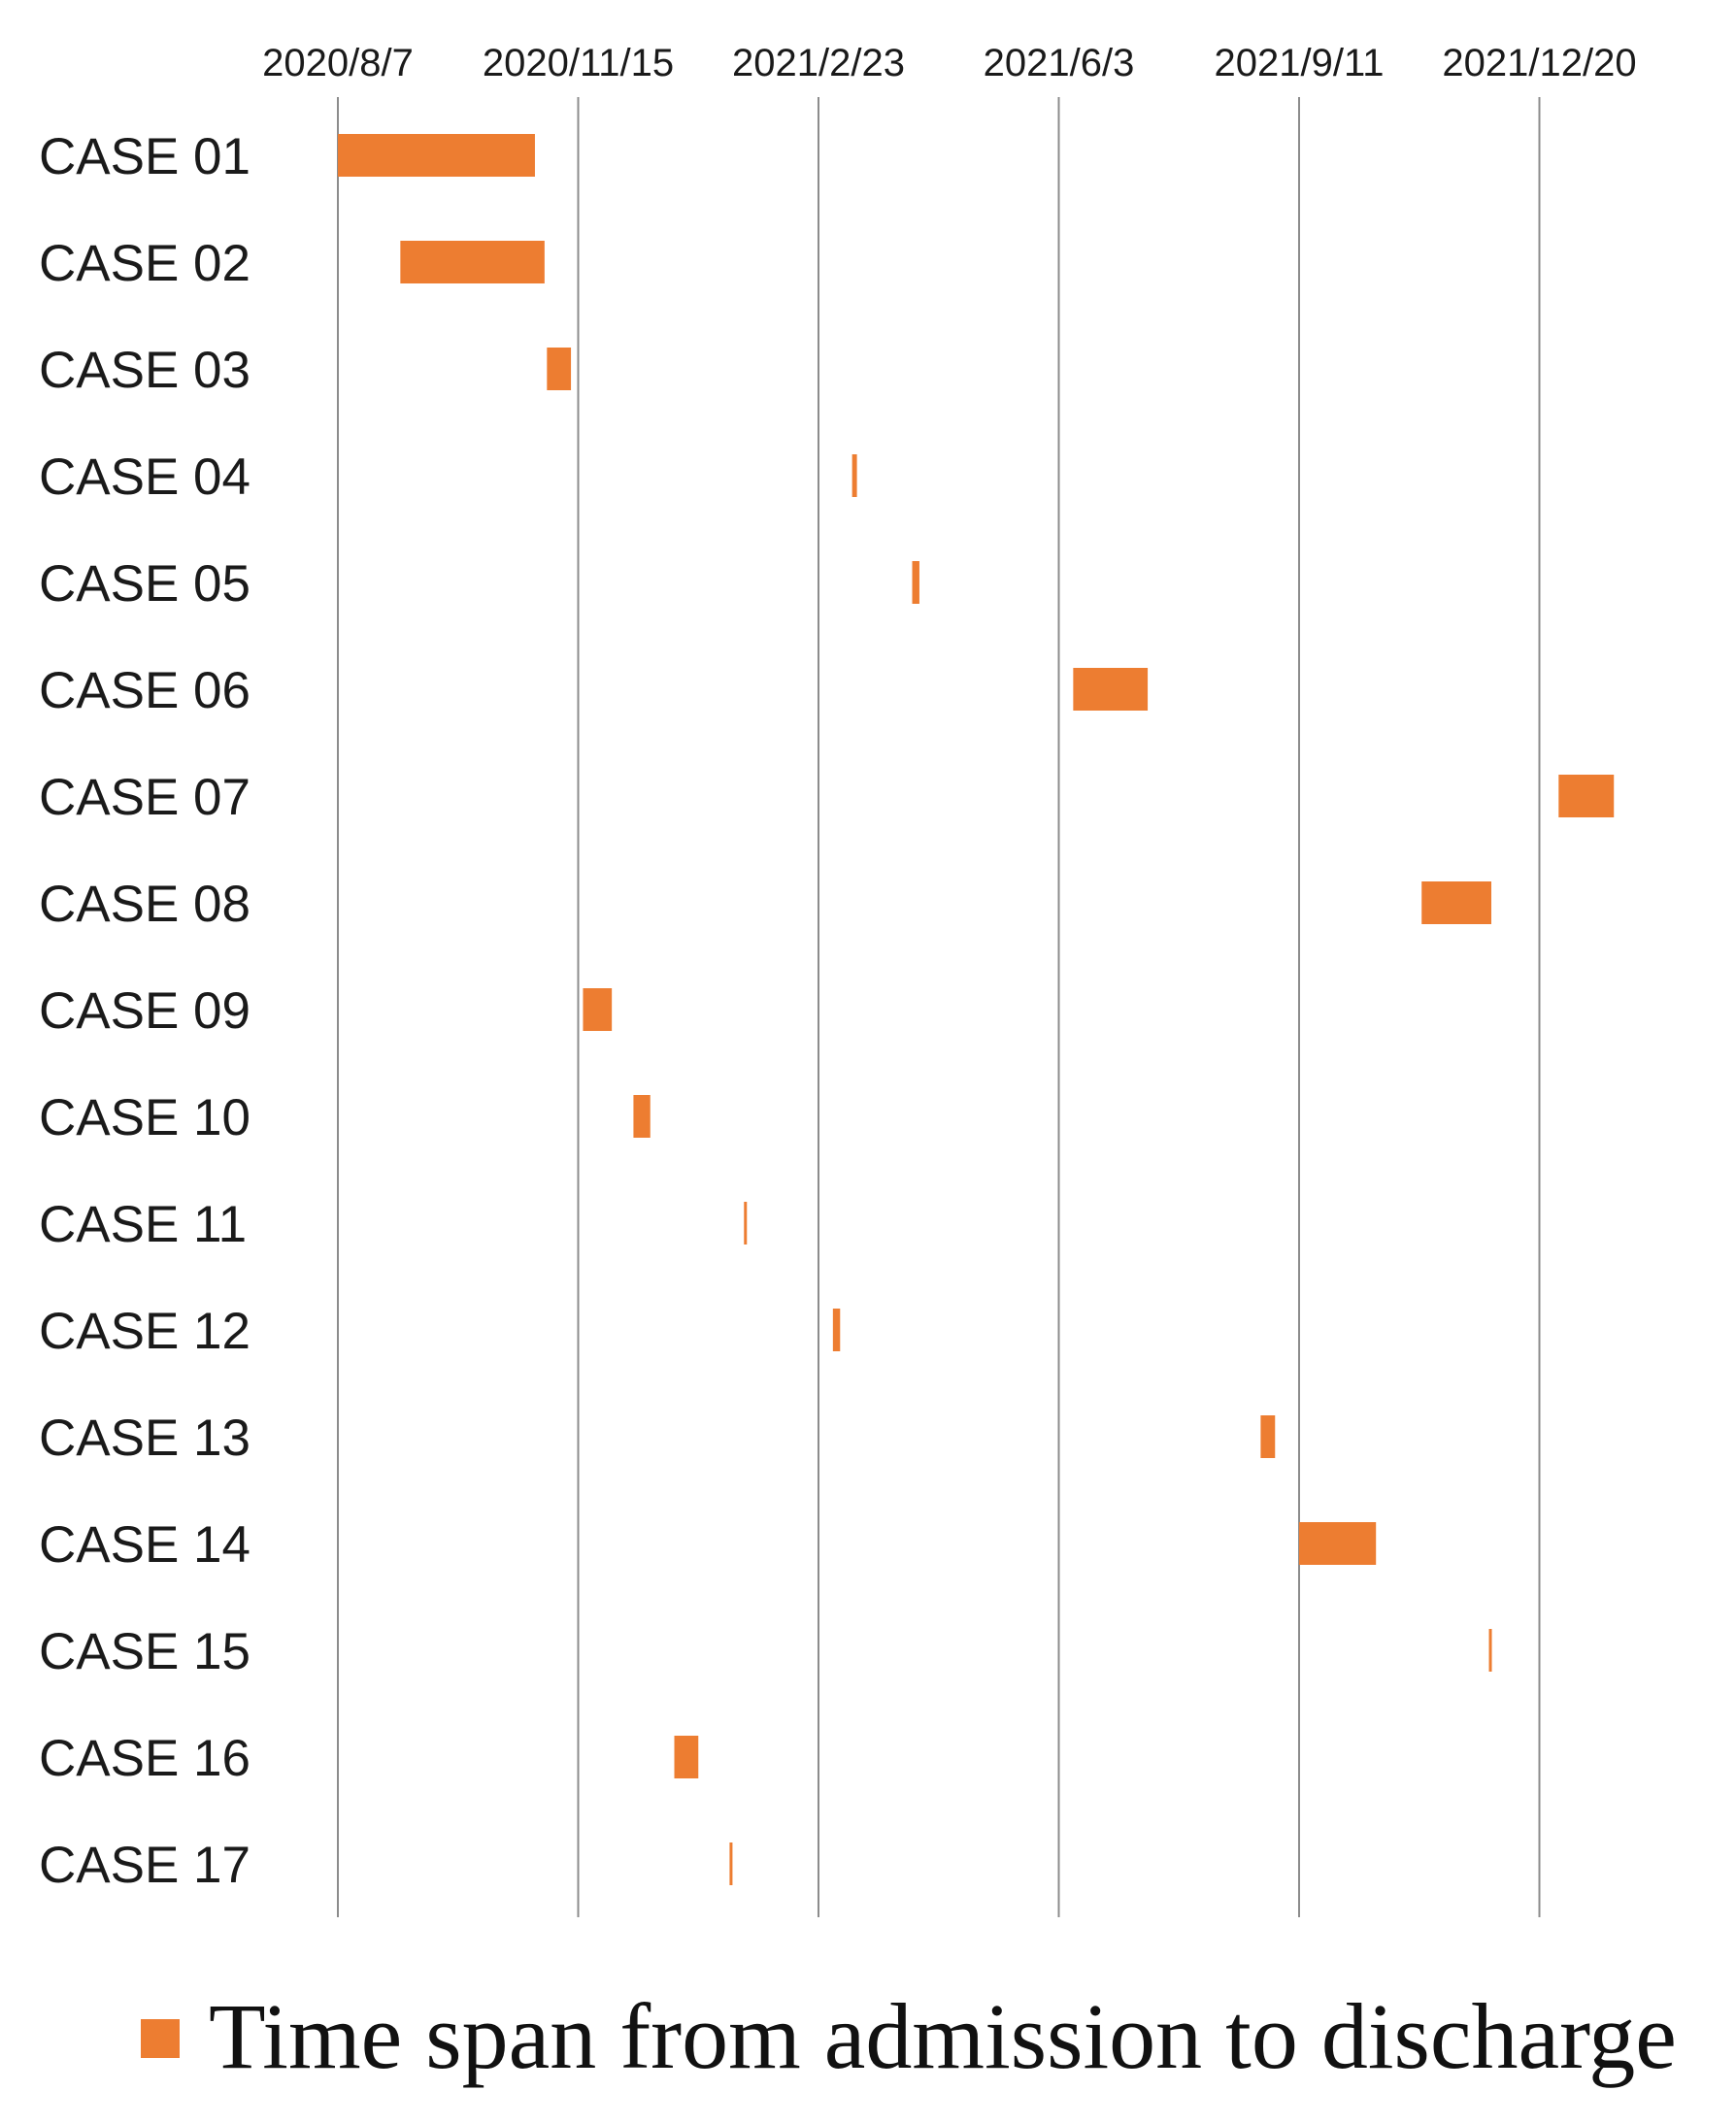 Image resolution: width=1736 pixels, height=2124 pixels. I want to click on legend: Time span from admission to discharge, so click(909, 2036).